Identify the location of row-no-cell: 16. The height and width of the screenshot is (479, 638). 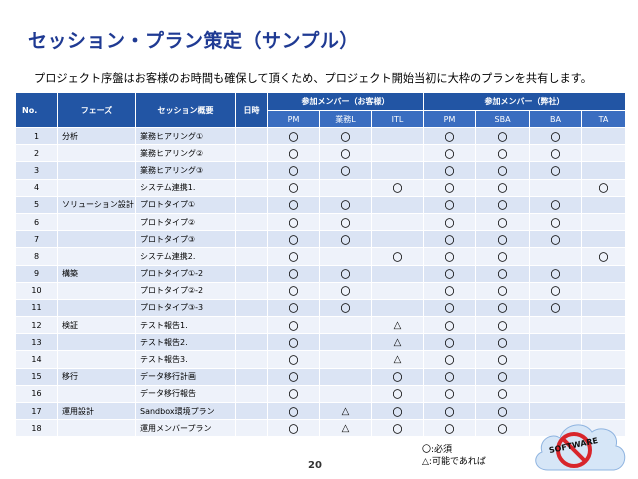
(36, 394).